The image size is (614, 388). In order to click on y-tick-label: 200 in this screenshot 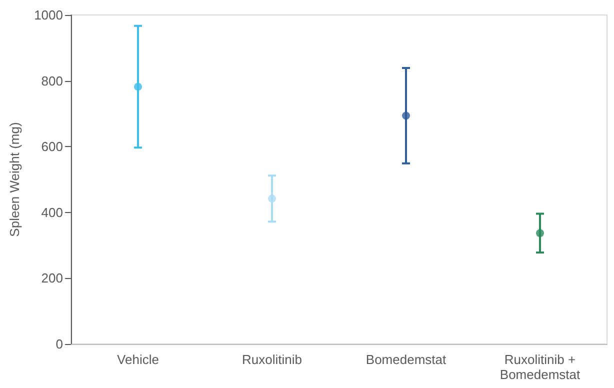, I will do `click(52, 278)`.